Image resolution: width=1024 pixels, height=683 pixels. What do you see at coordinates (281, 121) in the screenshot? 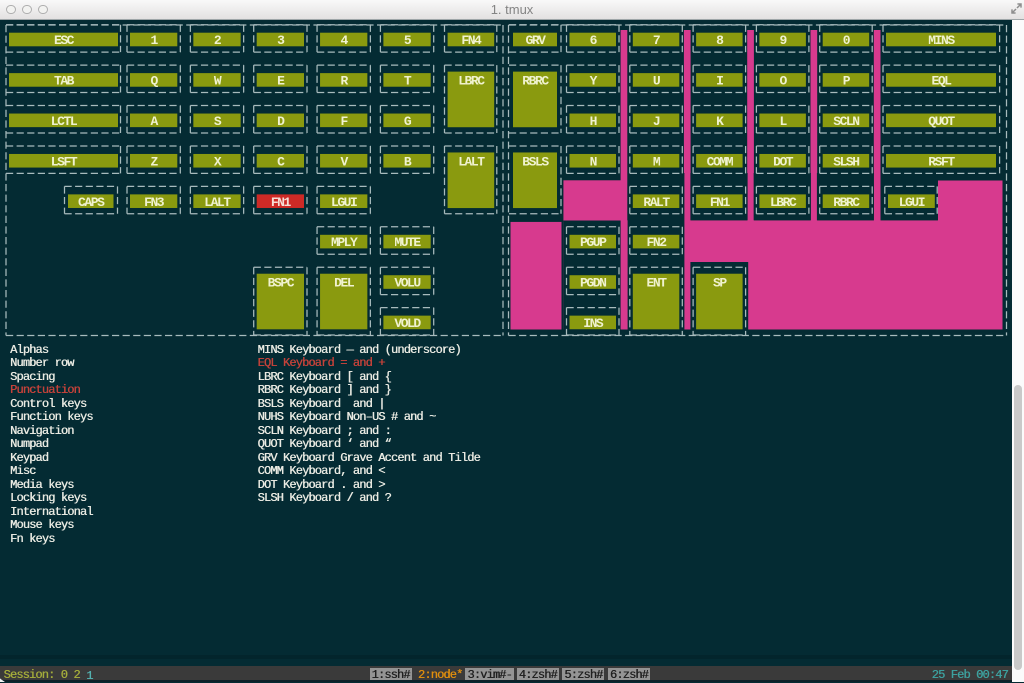
I see `svg-text: D` at bounding box center [281, 121].